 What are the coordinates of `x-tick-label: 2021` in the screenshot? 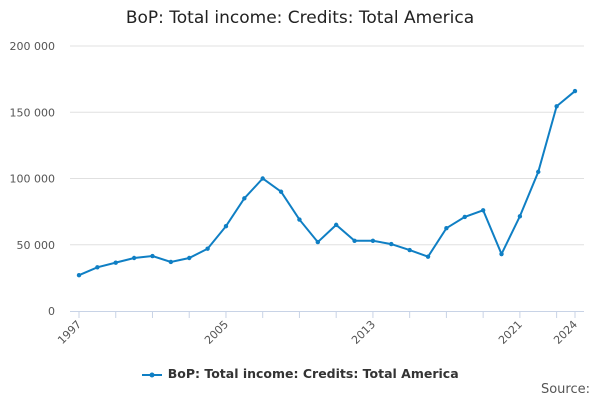 It's located at (510, 332).